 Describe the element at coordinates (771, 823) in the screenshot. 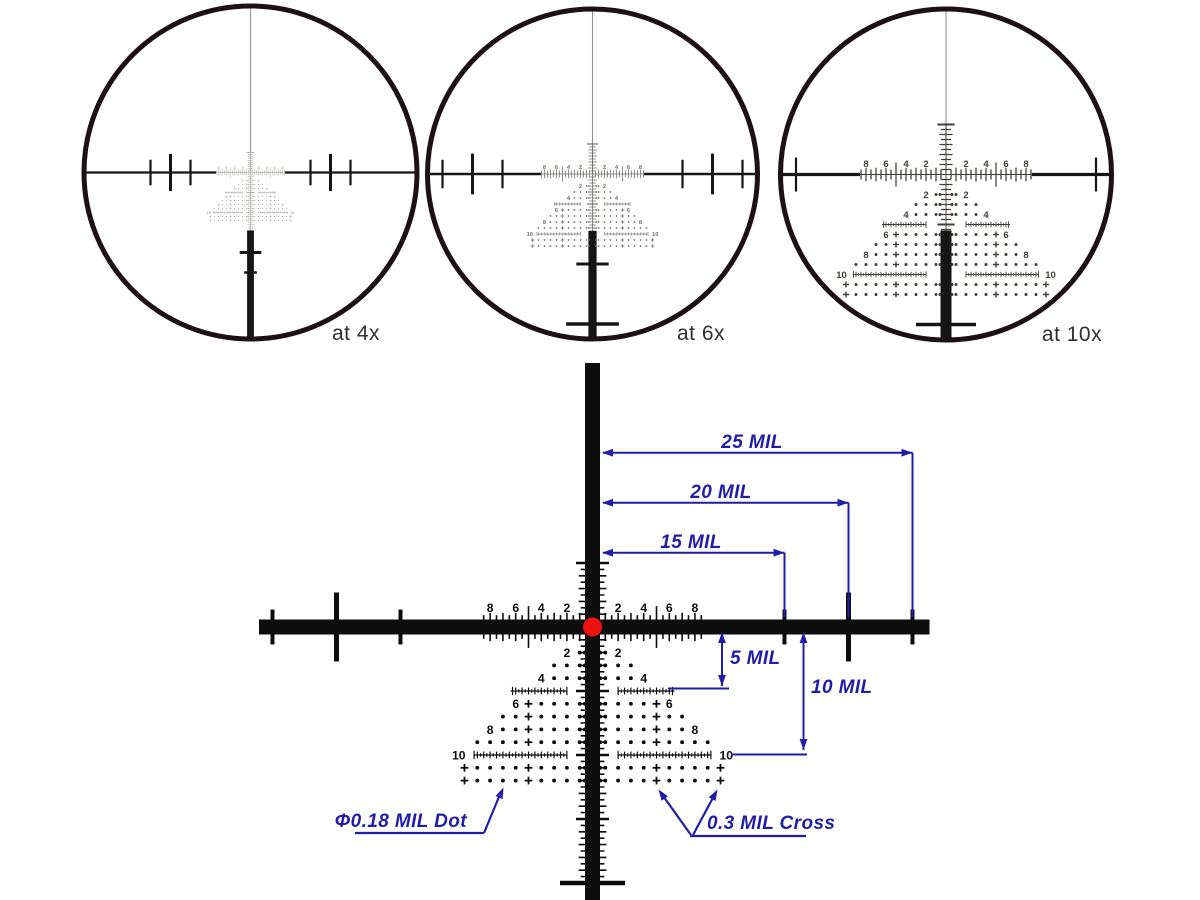

I see `annotation-cross-size: 0.3 MIL Cross` at that location.